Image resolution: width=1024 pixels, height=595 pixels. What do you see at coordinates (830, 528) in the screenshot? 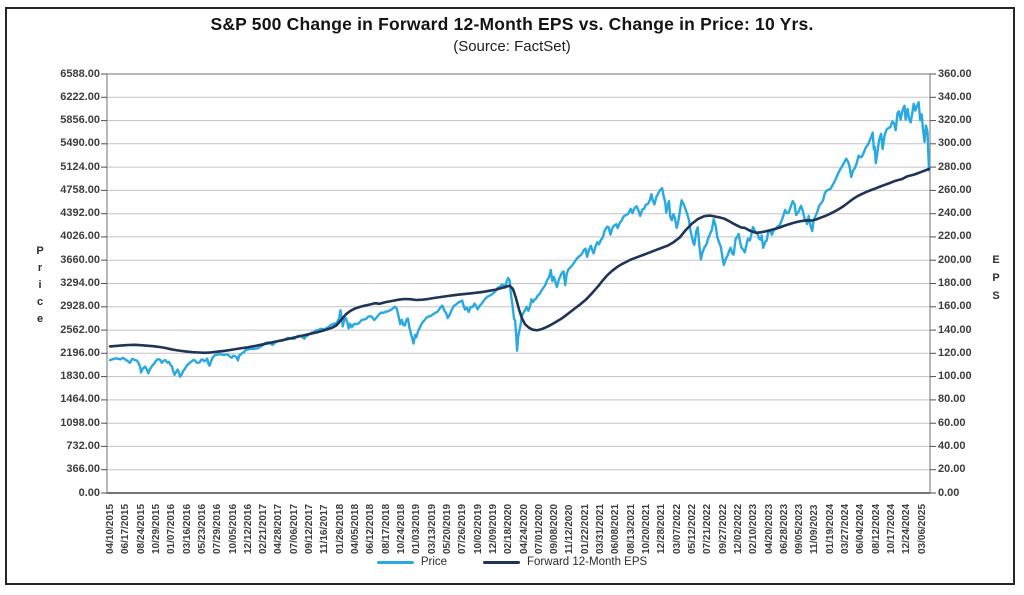
I see `x-axis-tick-label: 01/19/2024` at bounding box center [830, 528].